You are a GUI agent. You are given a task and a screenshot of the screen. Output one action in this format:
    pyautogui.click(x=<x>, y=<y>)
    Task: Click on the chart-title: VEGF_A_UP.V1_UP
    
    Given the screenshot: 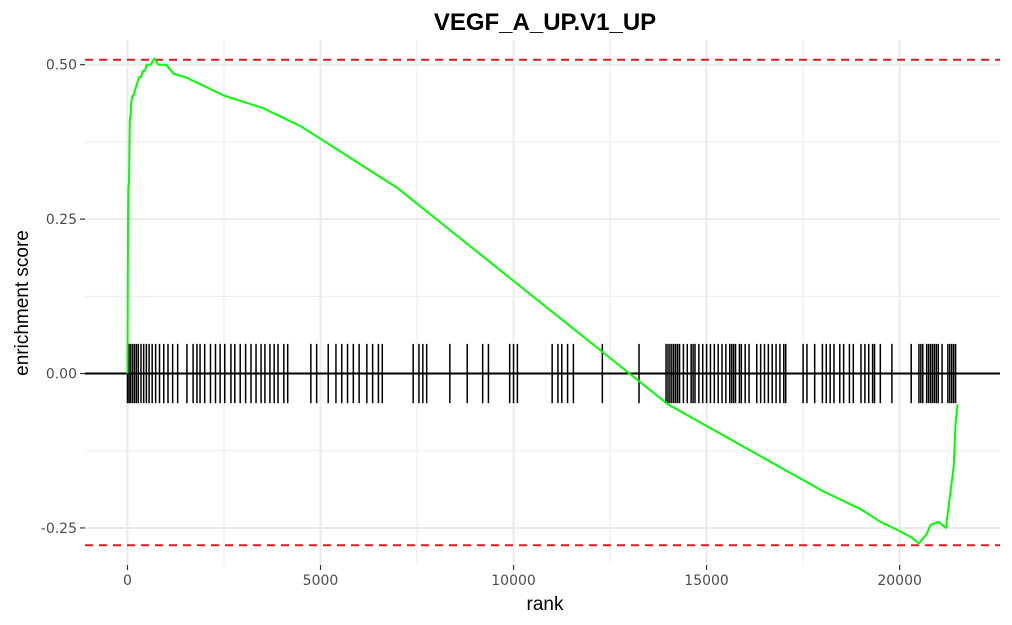 What is the action you would take?
    pyautogui.click(x=545, y=22)
    